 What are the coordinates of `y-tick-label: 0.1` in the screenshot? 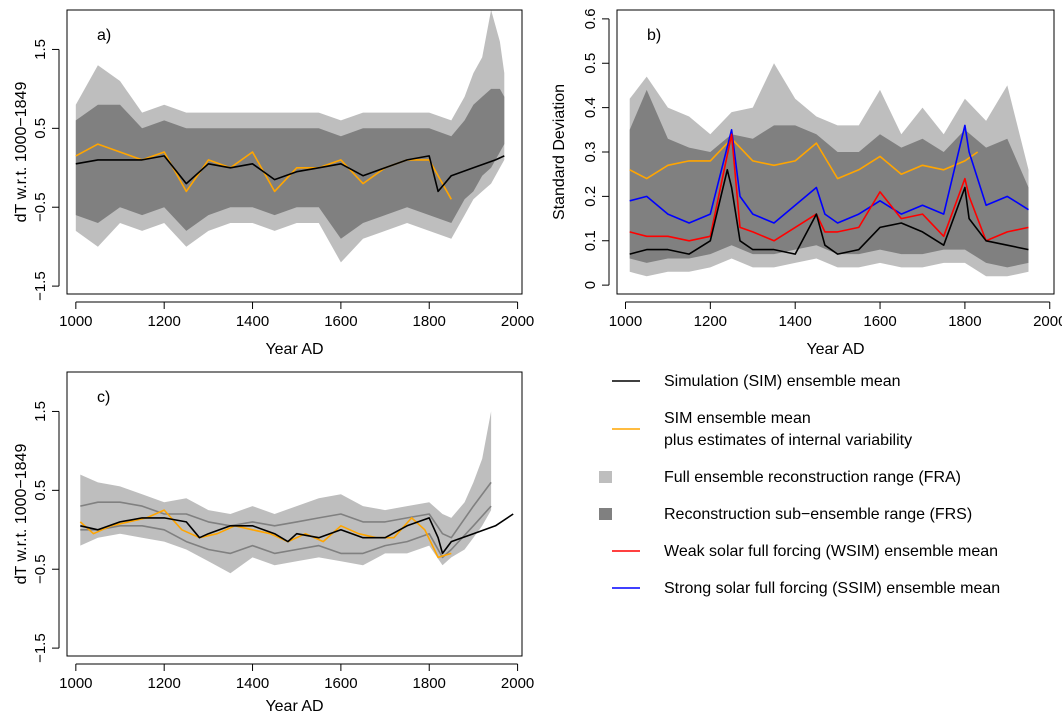 It's located at (590, 240).